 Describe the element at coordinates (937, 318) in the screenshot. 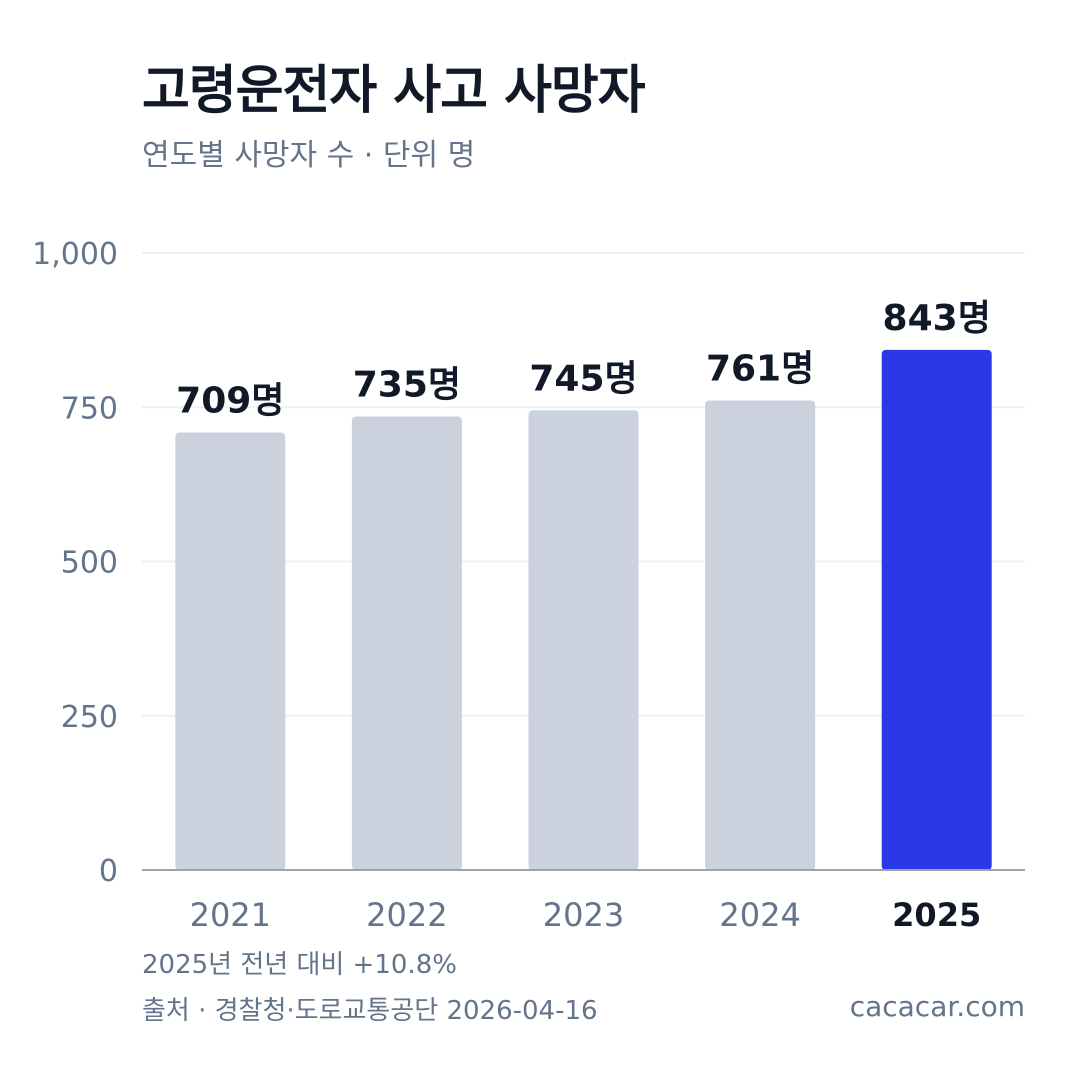

I see `data-label: 843명` at that location.